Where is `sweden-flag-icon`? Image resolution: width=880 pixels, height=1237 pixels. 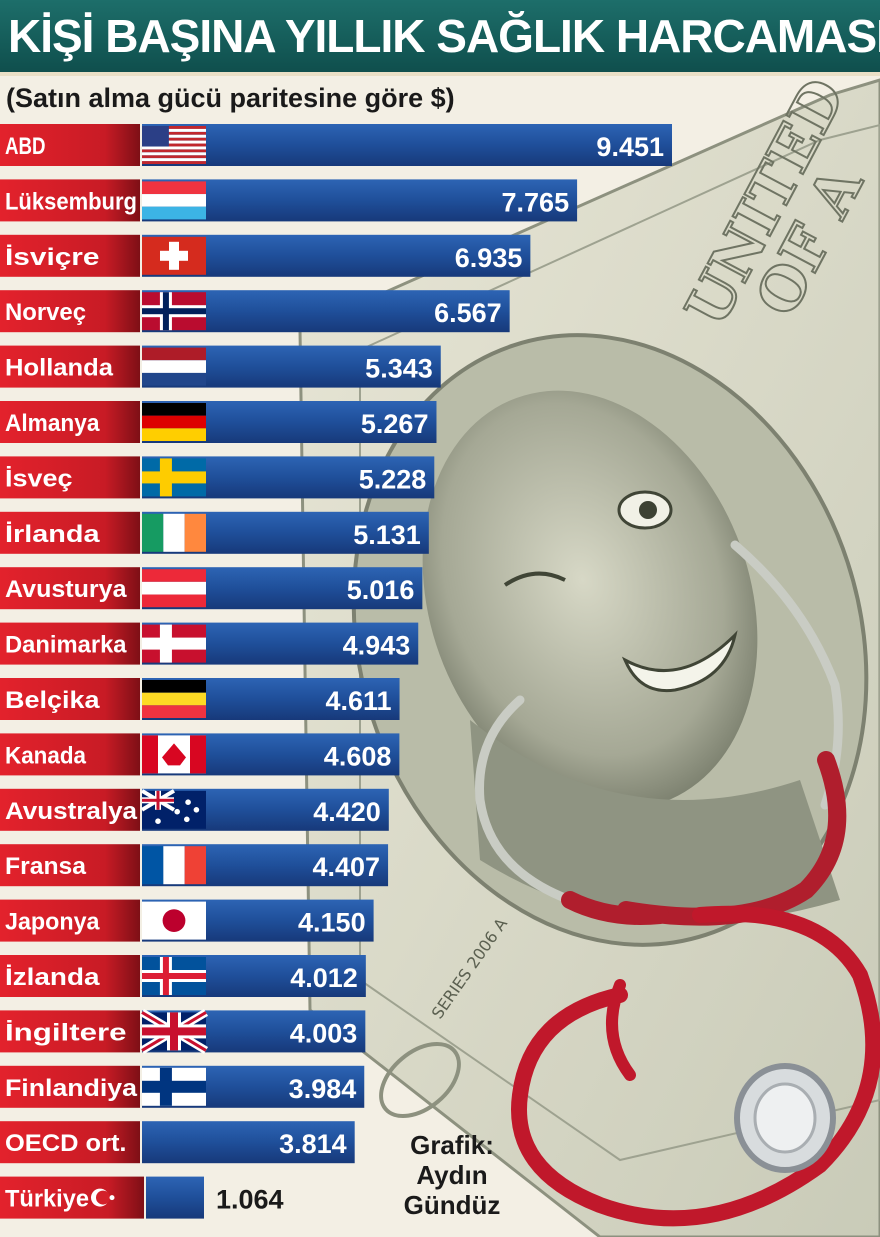
sweden-flag-icon is located at coordinates (174, 477).